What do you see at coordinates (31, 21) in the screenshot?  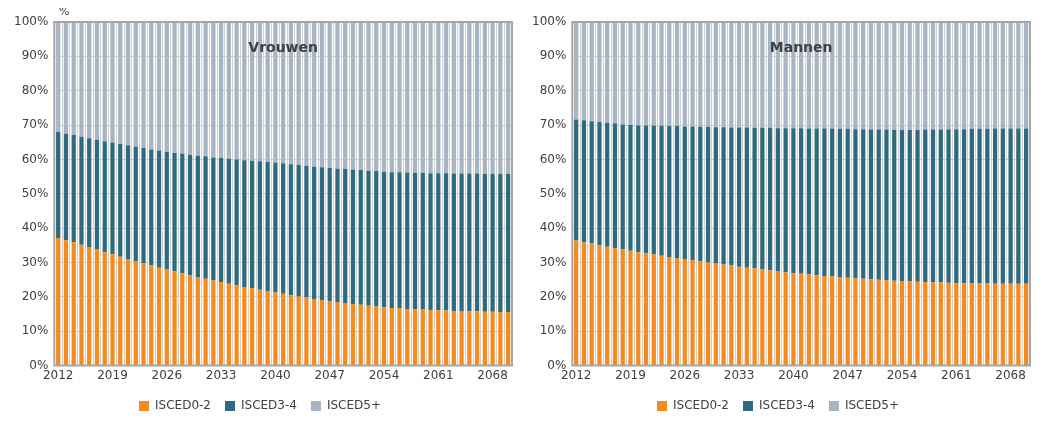 I see `y-tick-label: 100%` at bounding box center [31, 21].